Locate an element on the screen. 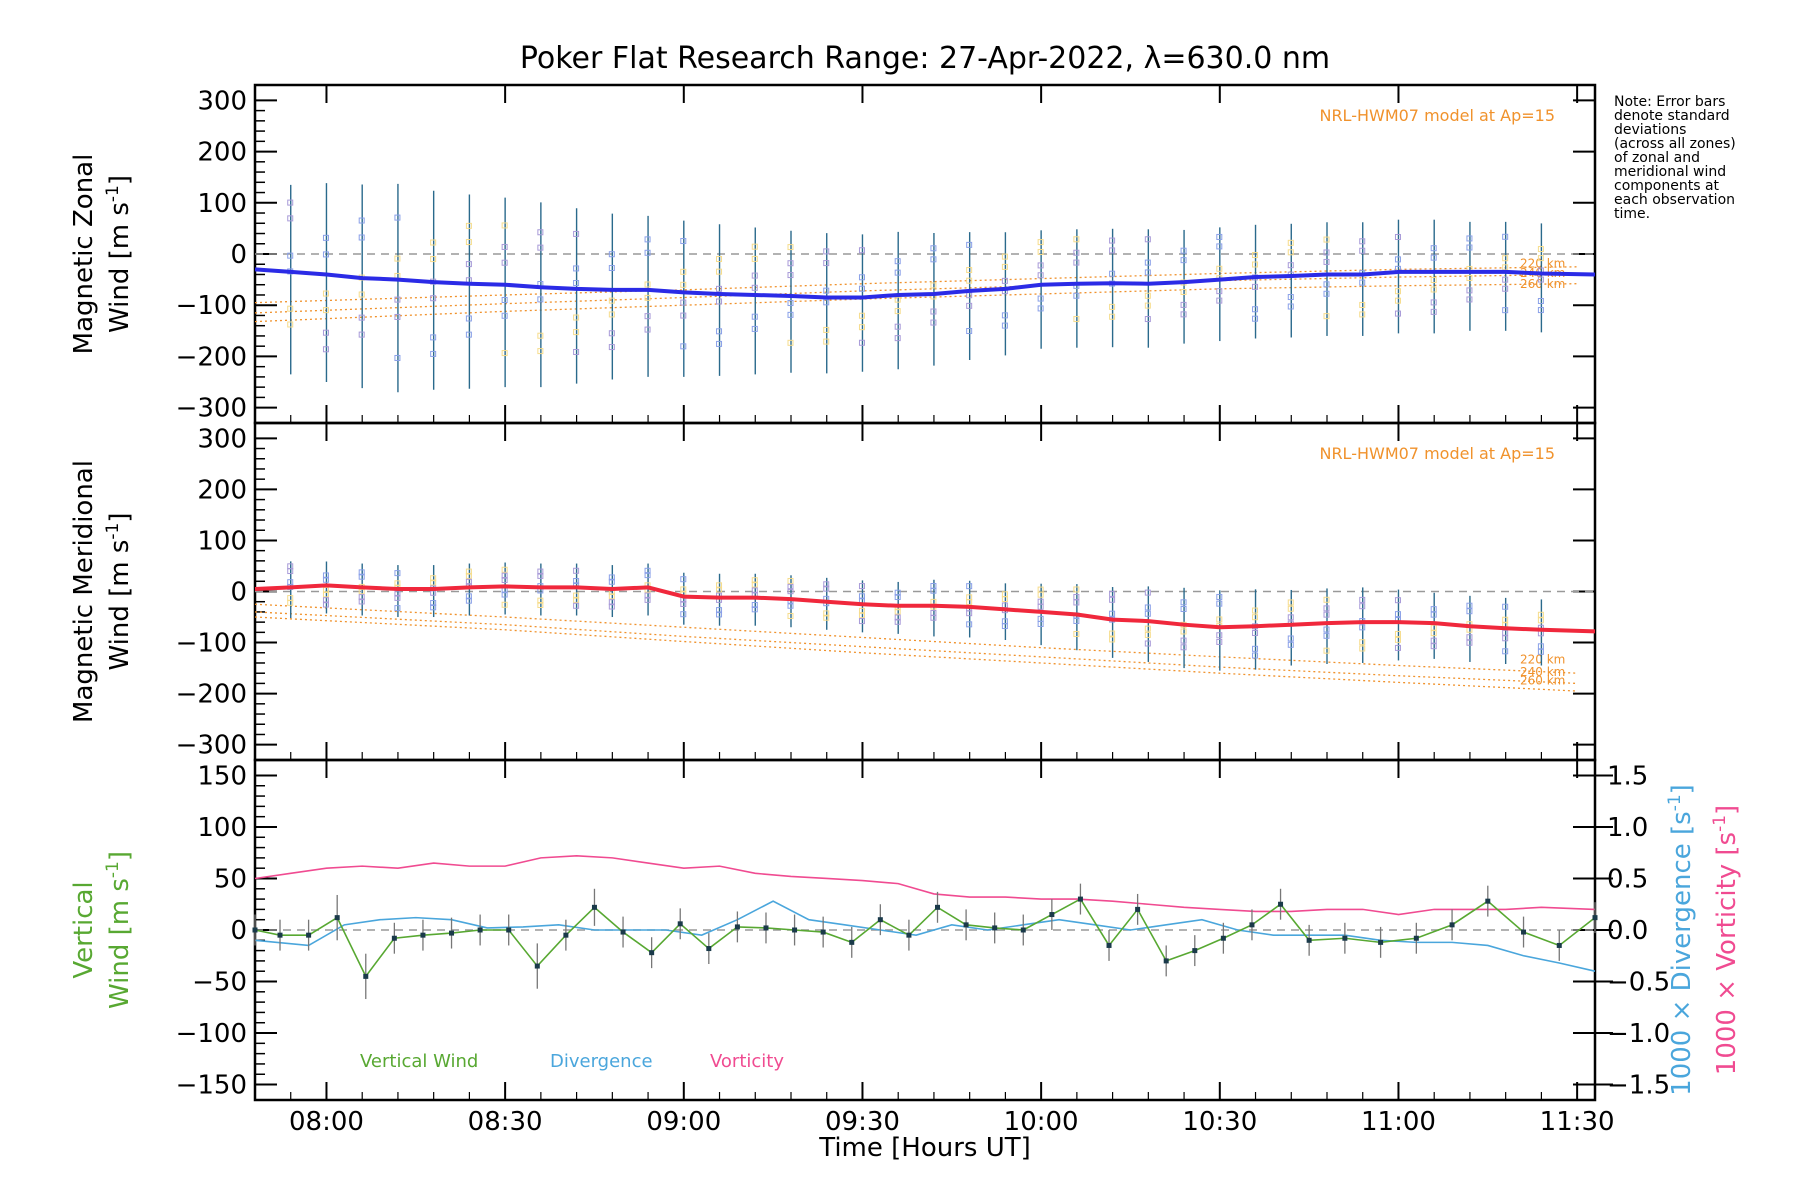  x-tick-label: 08:00 is located at coordinates (326, 1122).